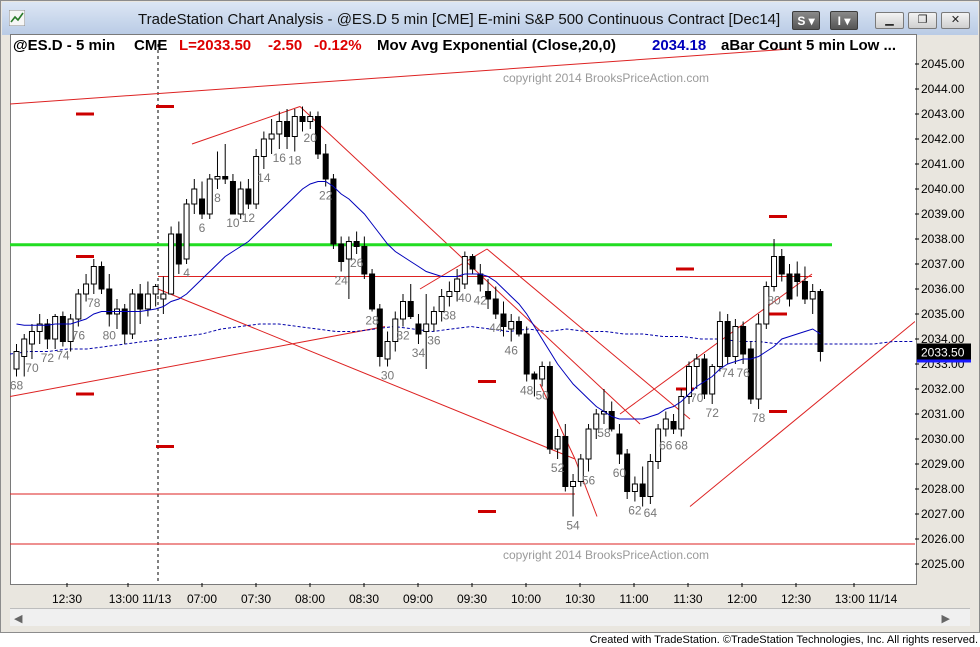  What do you see at coordinates (110, 336) in the screenshot?
I see `bar-count-label: 80` at bounding box center [110, 336].